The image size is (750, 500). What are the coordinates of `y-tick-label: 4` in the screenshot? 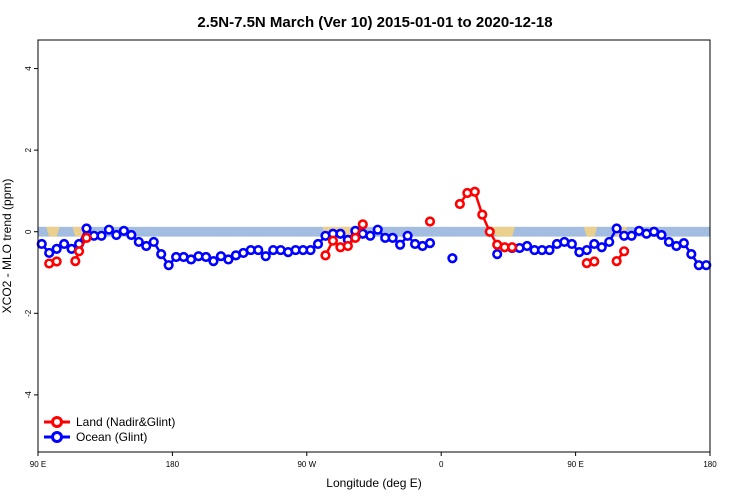 It's located at (28, 68).